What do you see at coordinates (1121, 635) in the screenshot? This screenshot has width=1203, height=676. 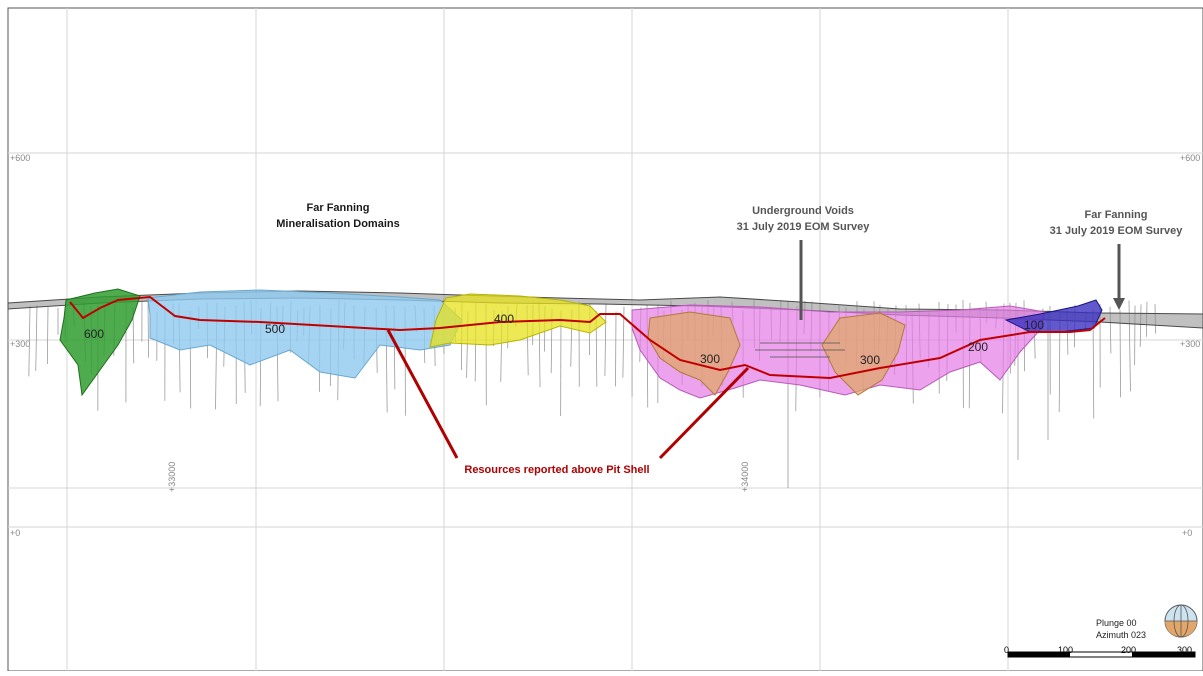 I see `azimuth-label: Azimuth 023` at bounding box center [1121, 635].